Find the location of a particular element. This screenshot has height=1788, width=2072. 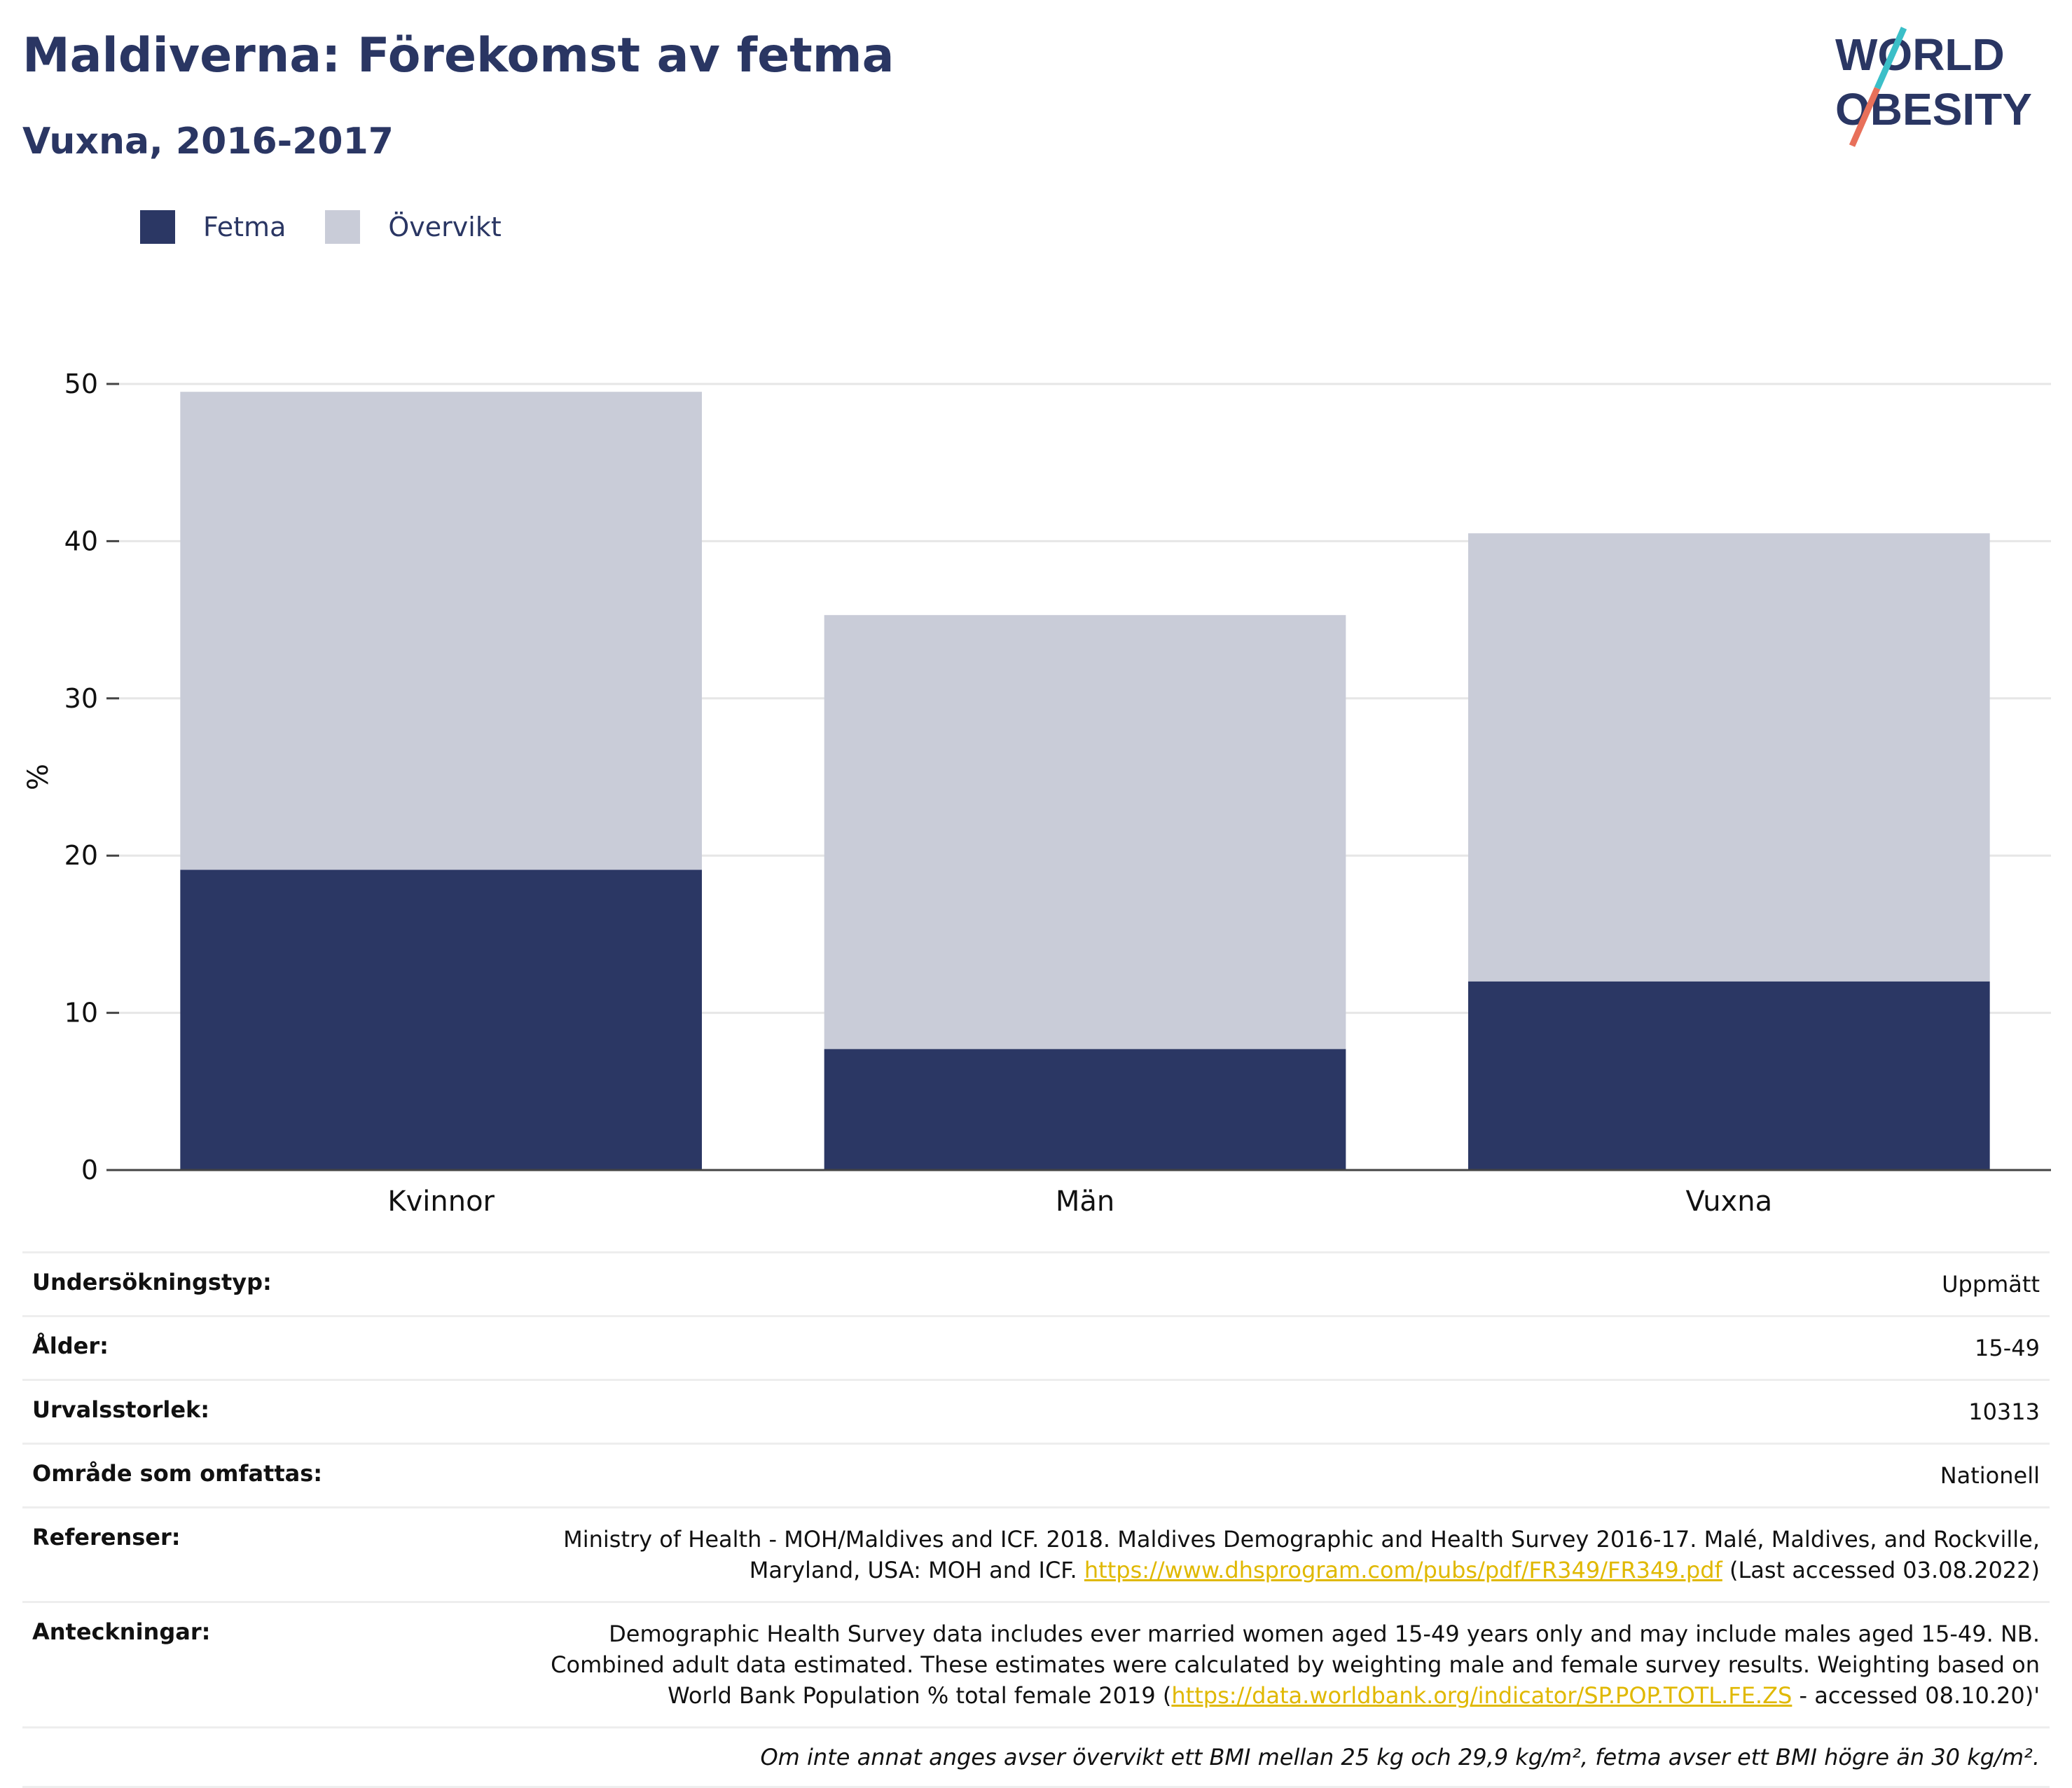

x-tick-label: Kvinnor is located at coordinates (441, 1201).